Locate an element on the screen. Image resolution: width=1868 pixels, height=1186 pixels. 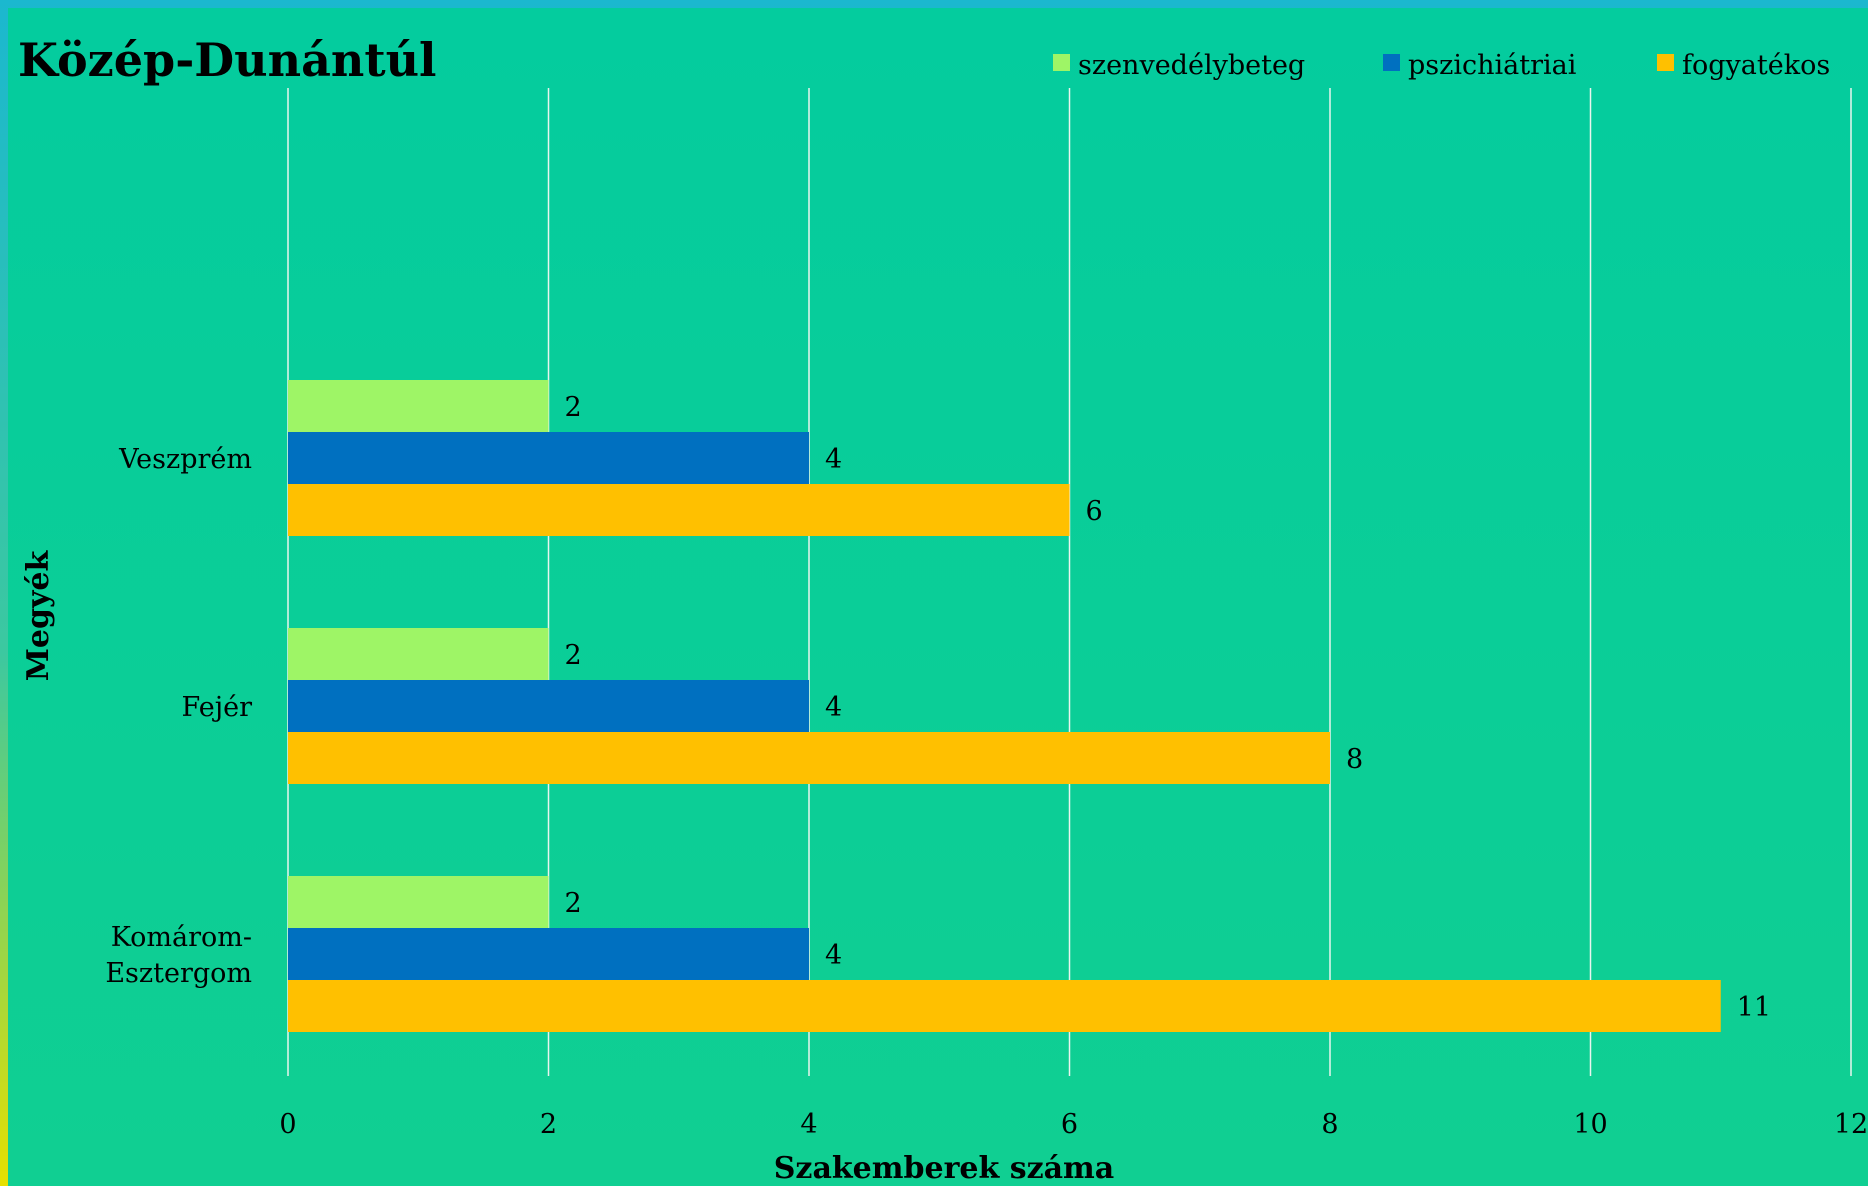
y-category-labels: Veszprém Fejér Komárom- Esztergom is located at coordinates (178, 716).